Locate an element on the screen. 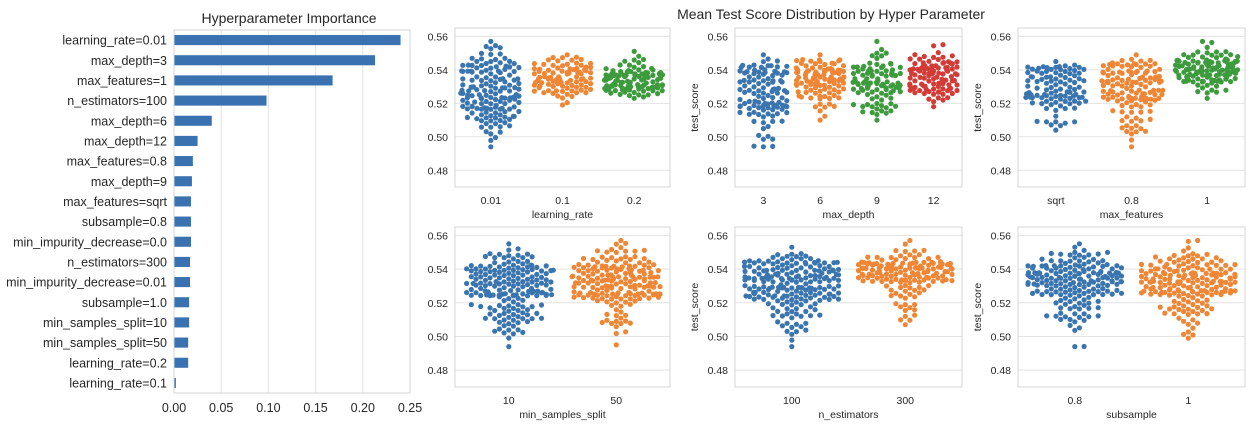  swarm-y-tick-label: 0.54 is located at coordinates (438, 270).